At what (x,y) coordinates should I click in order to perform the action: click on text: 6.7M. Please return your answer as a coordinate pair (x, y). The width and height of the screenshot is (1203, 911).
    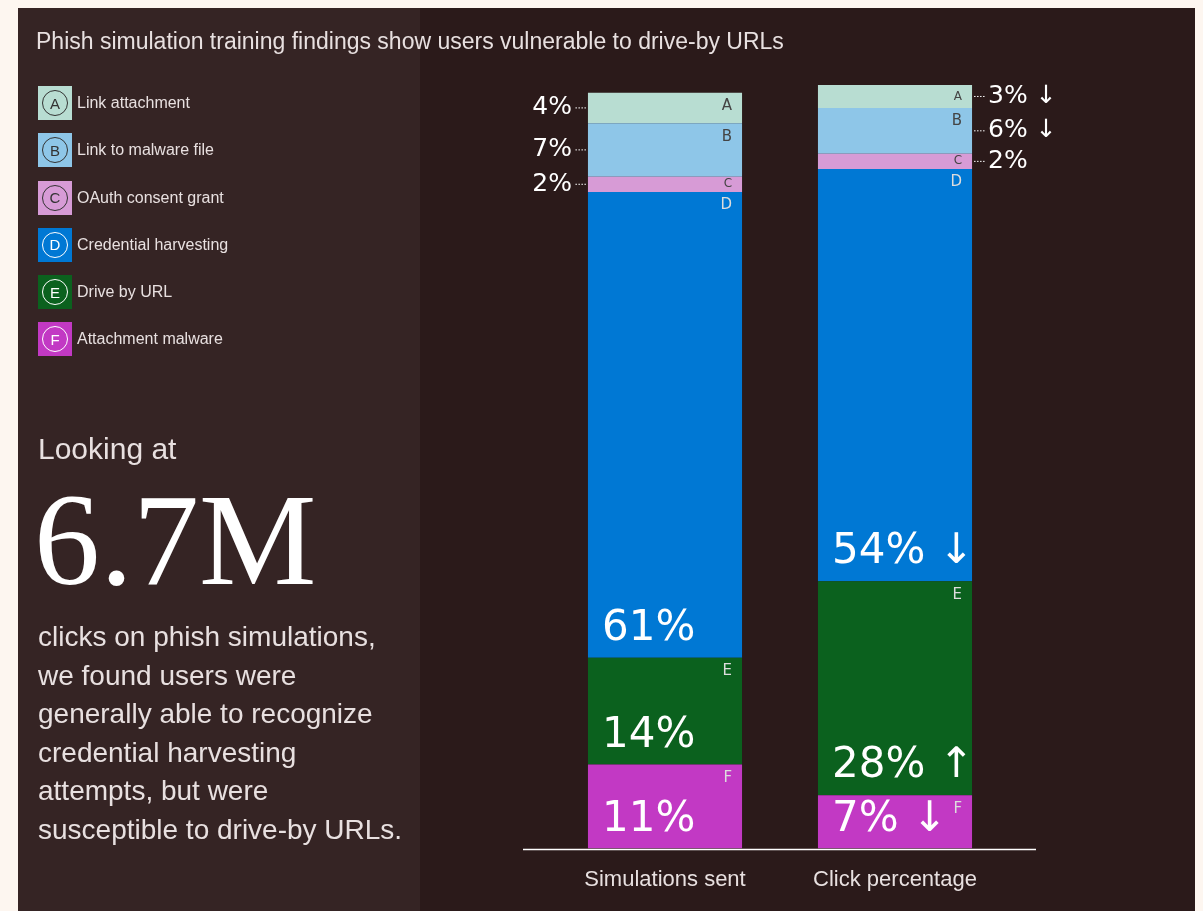
    Looking at the image, I should click on (175, 539).